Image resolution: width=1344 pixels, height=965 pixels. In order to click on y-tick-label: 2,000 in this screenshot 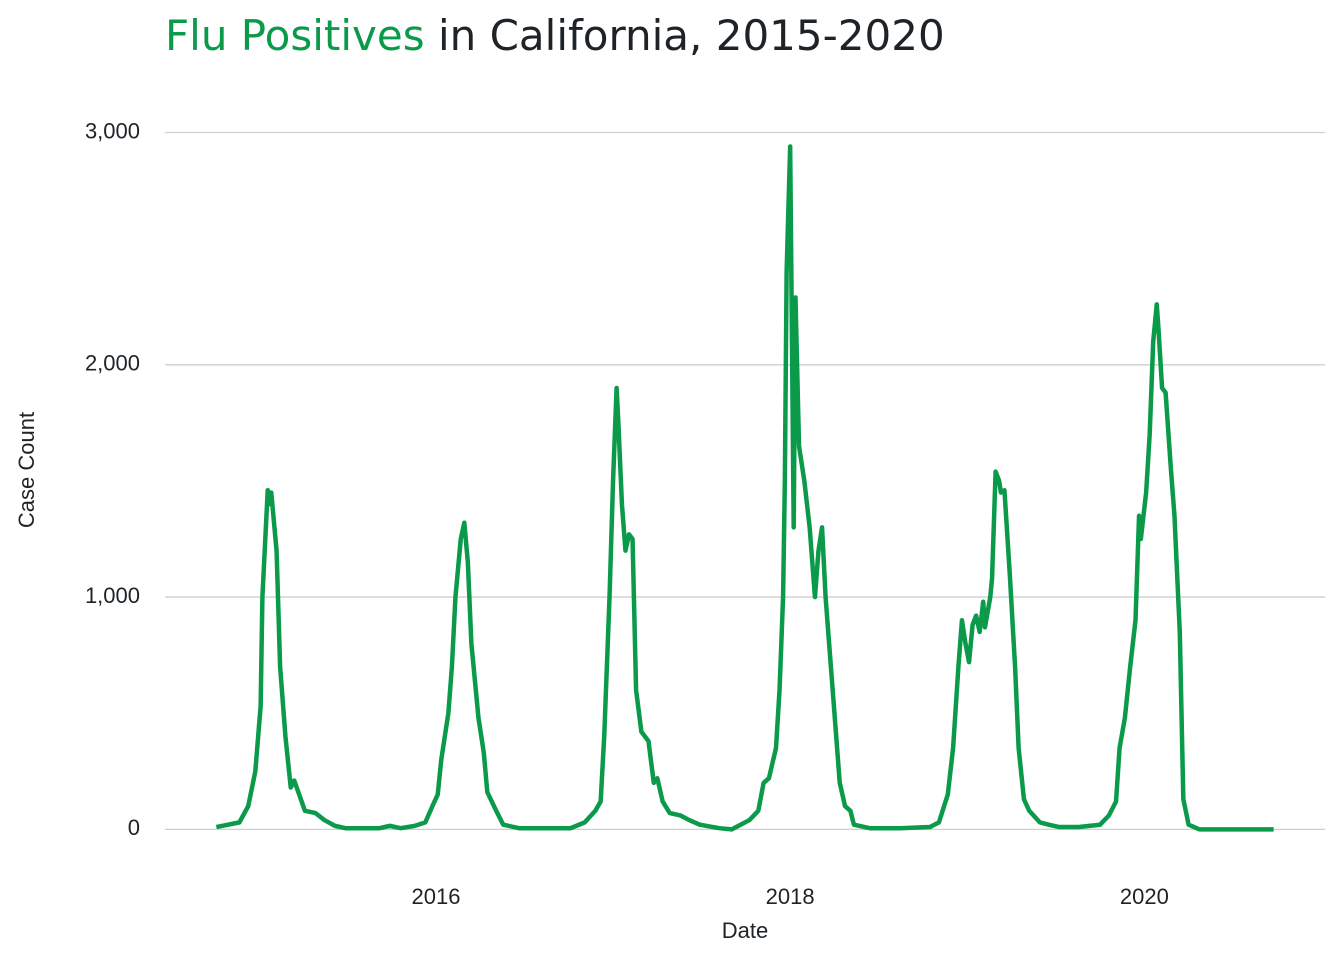, I will do `click(112, 363)`.